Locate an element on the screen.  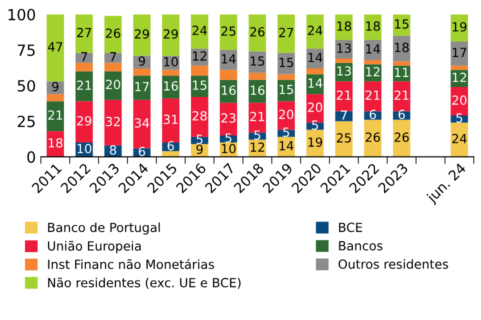
legend-label: Outros residentes is located at coordinates (393, 264).